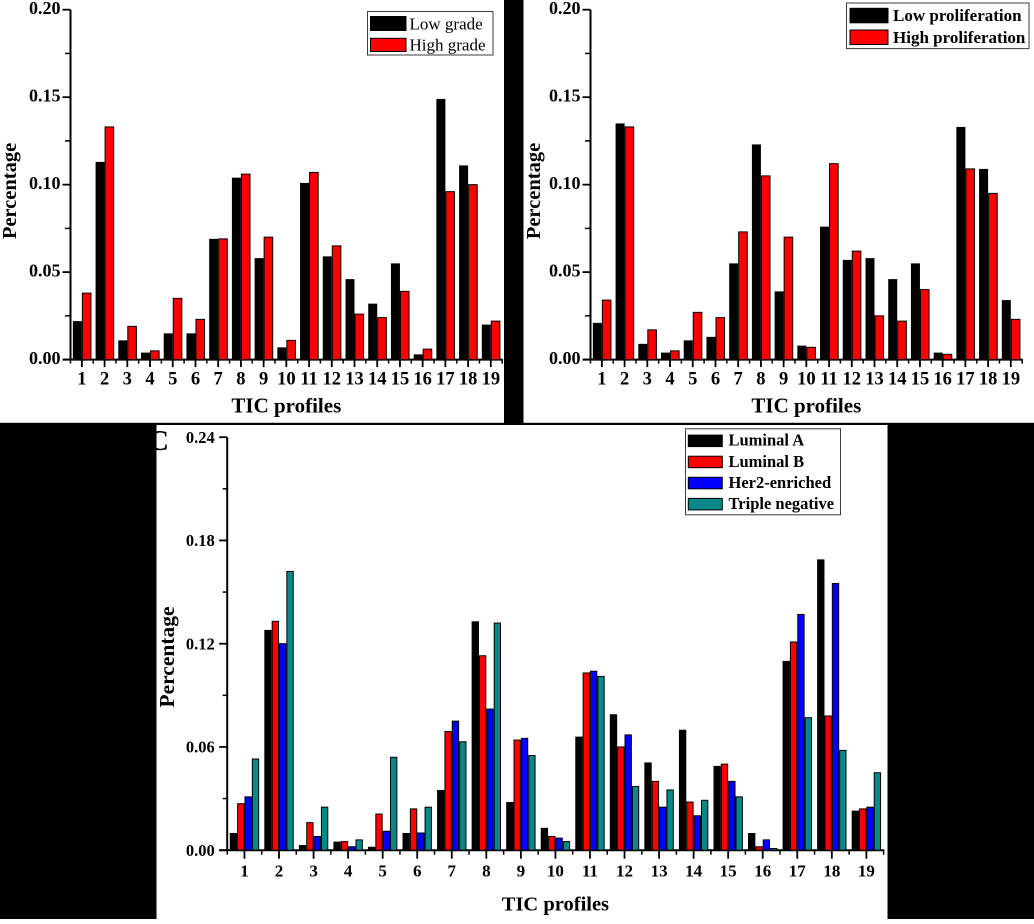 The width and height of the screenshot is (1034, 924). I want to click on svg-text: Triple negative, so click(782, 503).